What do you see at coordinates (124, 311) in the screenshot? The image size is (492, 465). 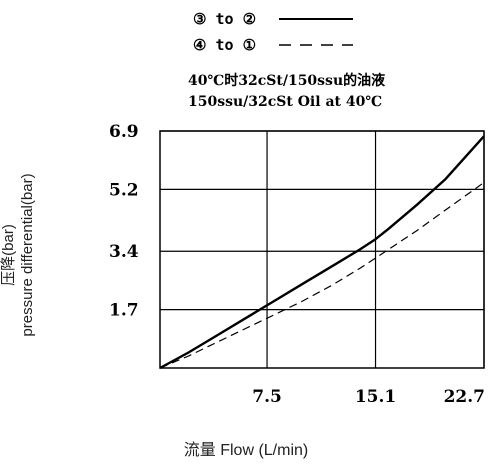 I see `y-tick-label: 1.7` at bounding box center [124, 311].